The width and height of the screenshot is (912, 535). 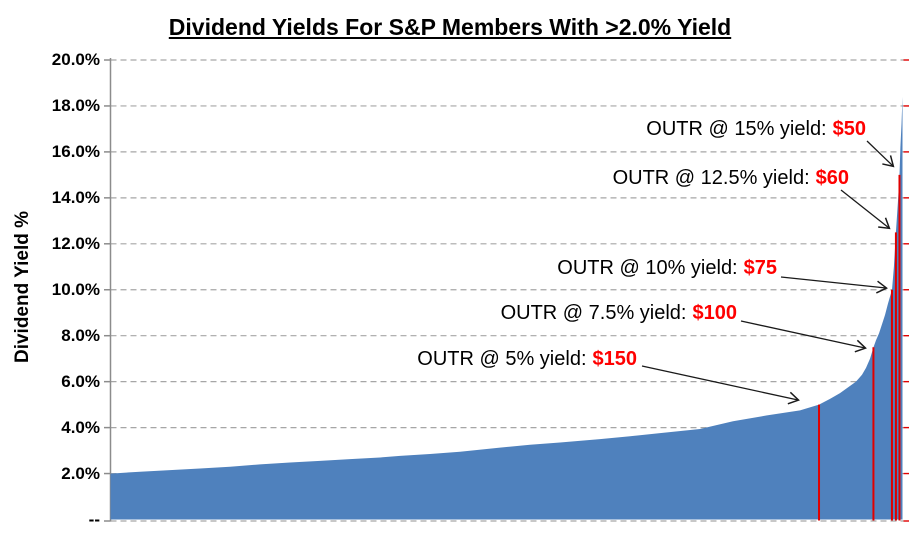 What do you see at coordinates (615, 359) in the screenshot?
I see `annotation-price-value: $150` at bounding box center [615, 359].